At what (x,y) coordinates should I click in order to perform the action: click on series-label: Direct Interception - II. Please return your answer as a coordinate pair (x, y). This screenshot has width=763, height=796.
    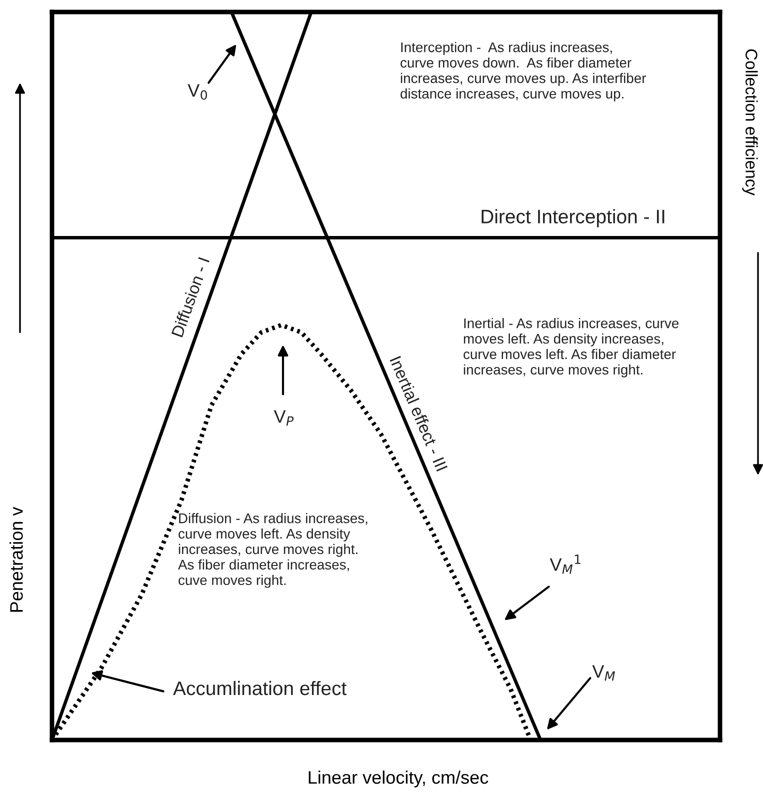
    Looking at the image, I should click on (573, 218).